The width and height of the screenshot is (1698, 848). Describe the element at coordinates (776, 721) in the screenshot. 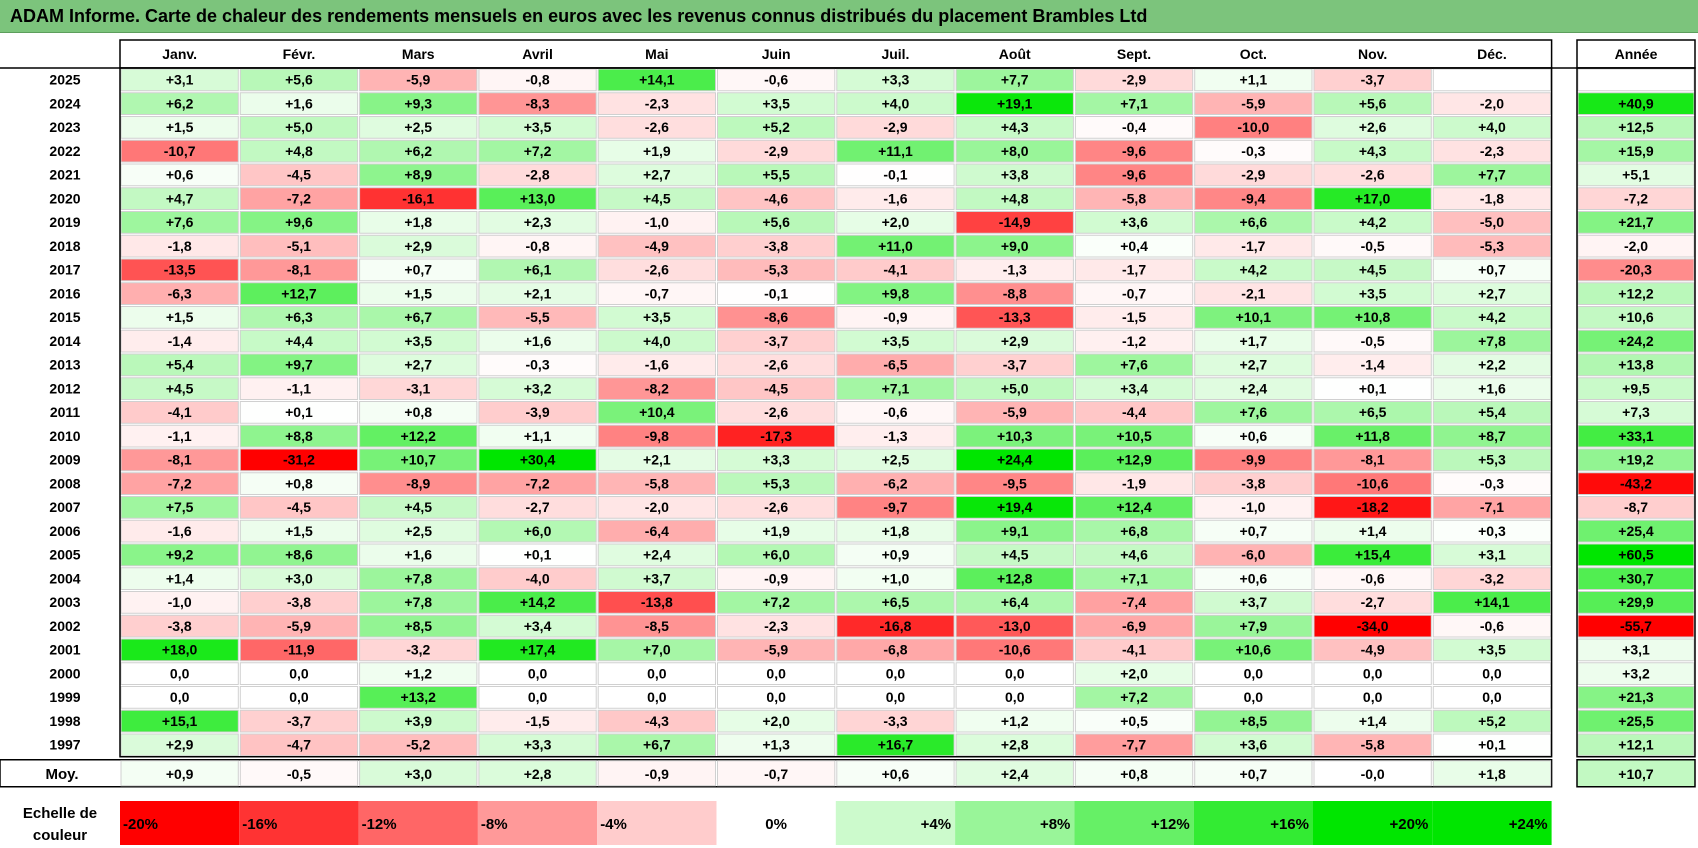

I see `cell-value: +2,0` at that location.